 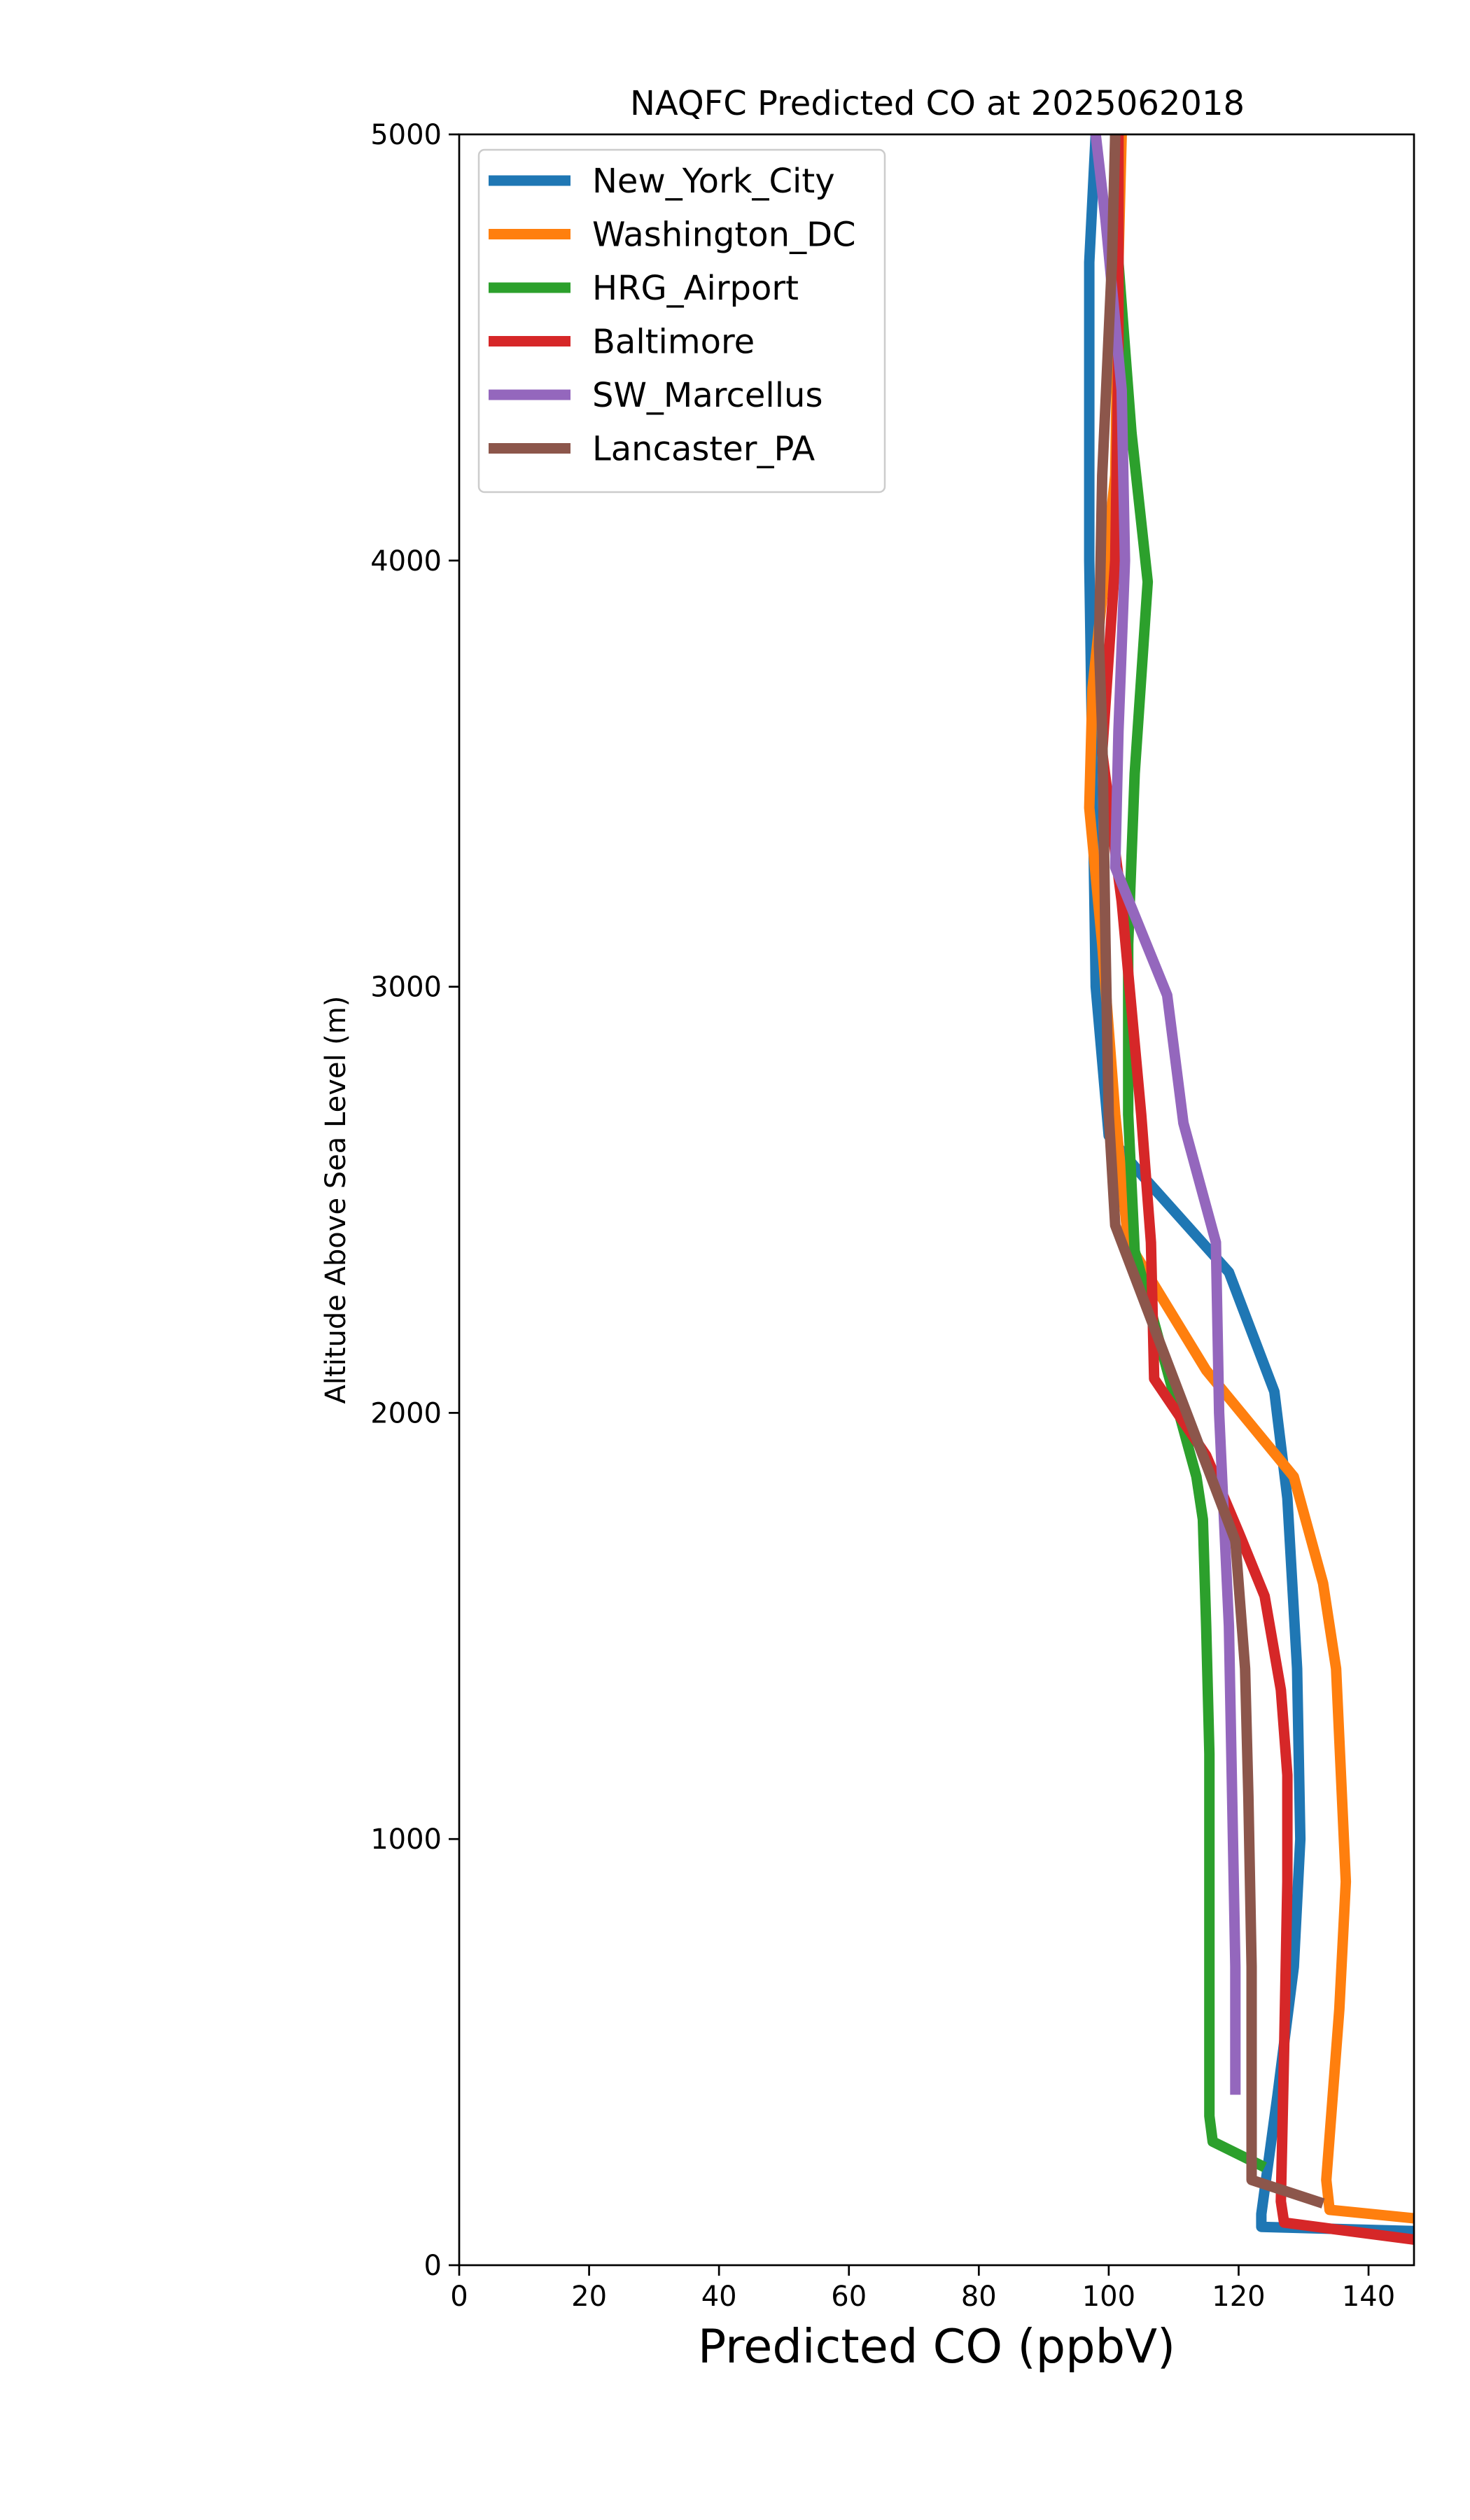 I want to click on legend-label: HRG_Airport, so click(x=695, y=288).